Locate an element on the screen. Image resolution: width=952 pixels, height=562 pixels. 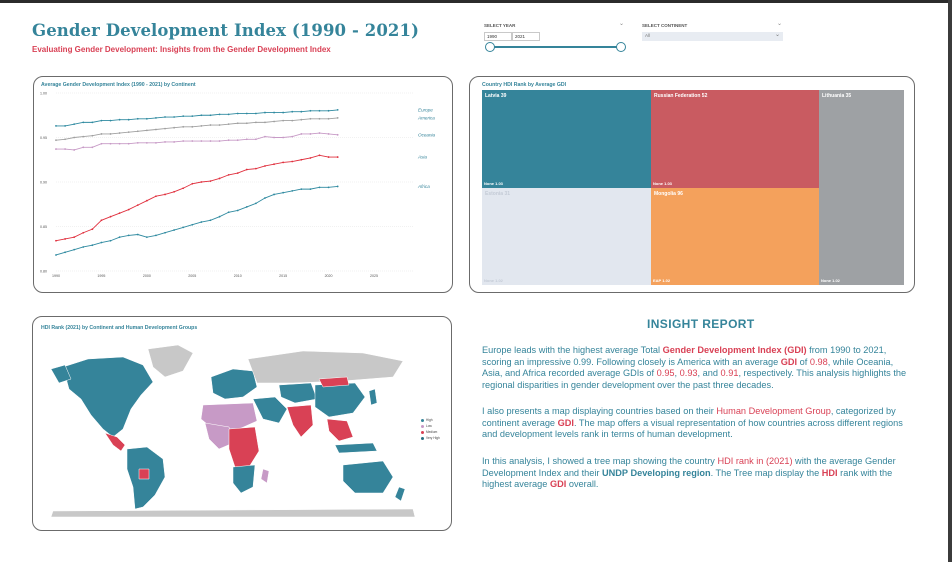
legend-label: Very High is located at coordinates (433, 438).